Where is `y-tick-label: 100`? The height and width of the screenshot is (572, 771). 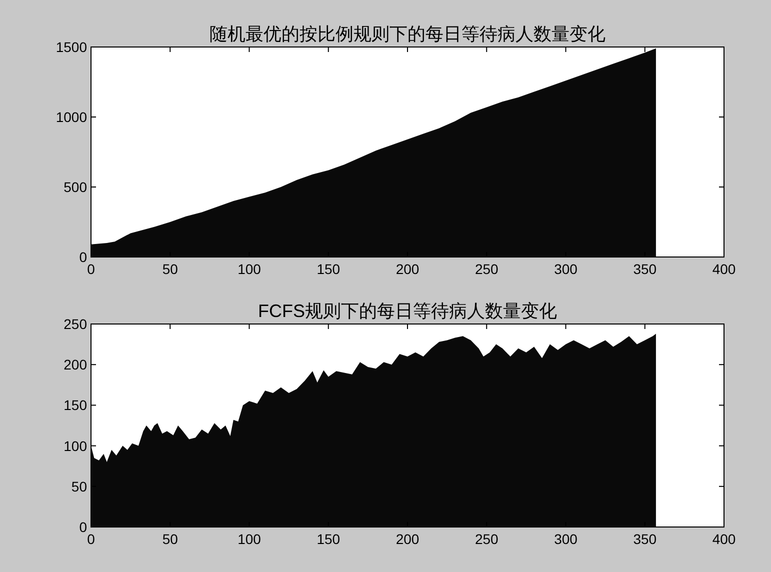
y-tick-label: 100 is located at coordinates (76, 446).